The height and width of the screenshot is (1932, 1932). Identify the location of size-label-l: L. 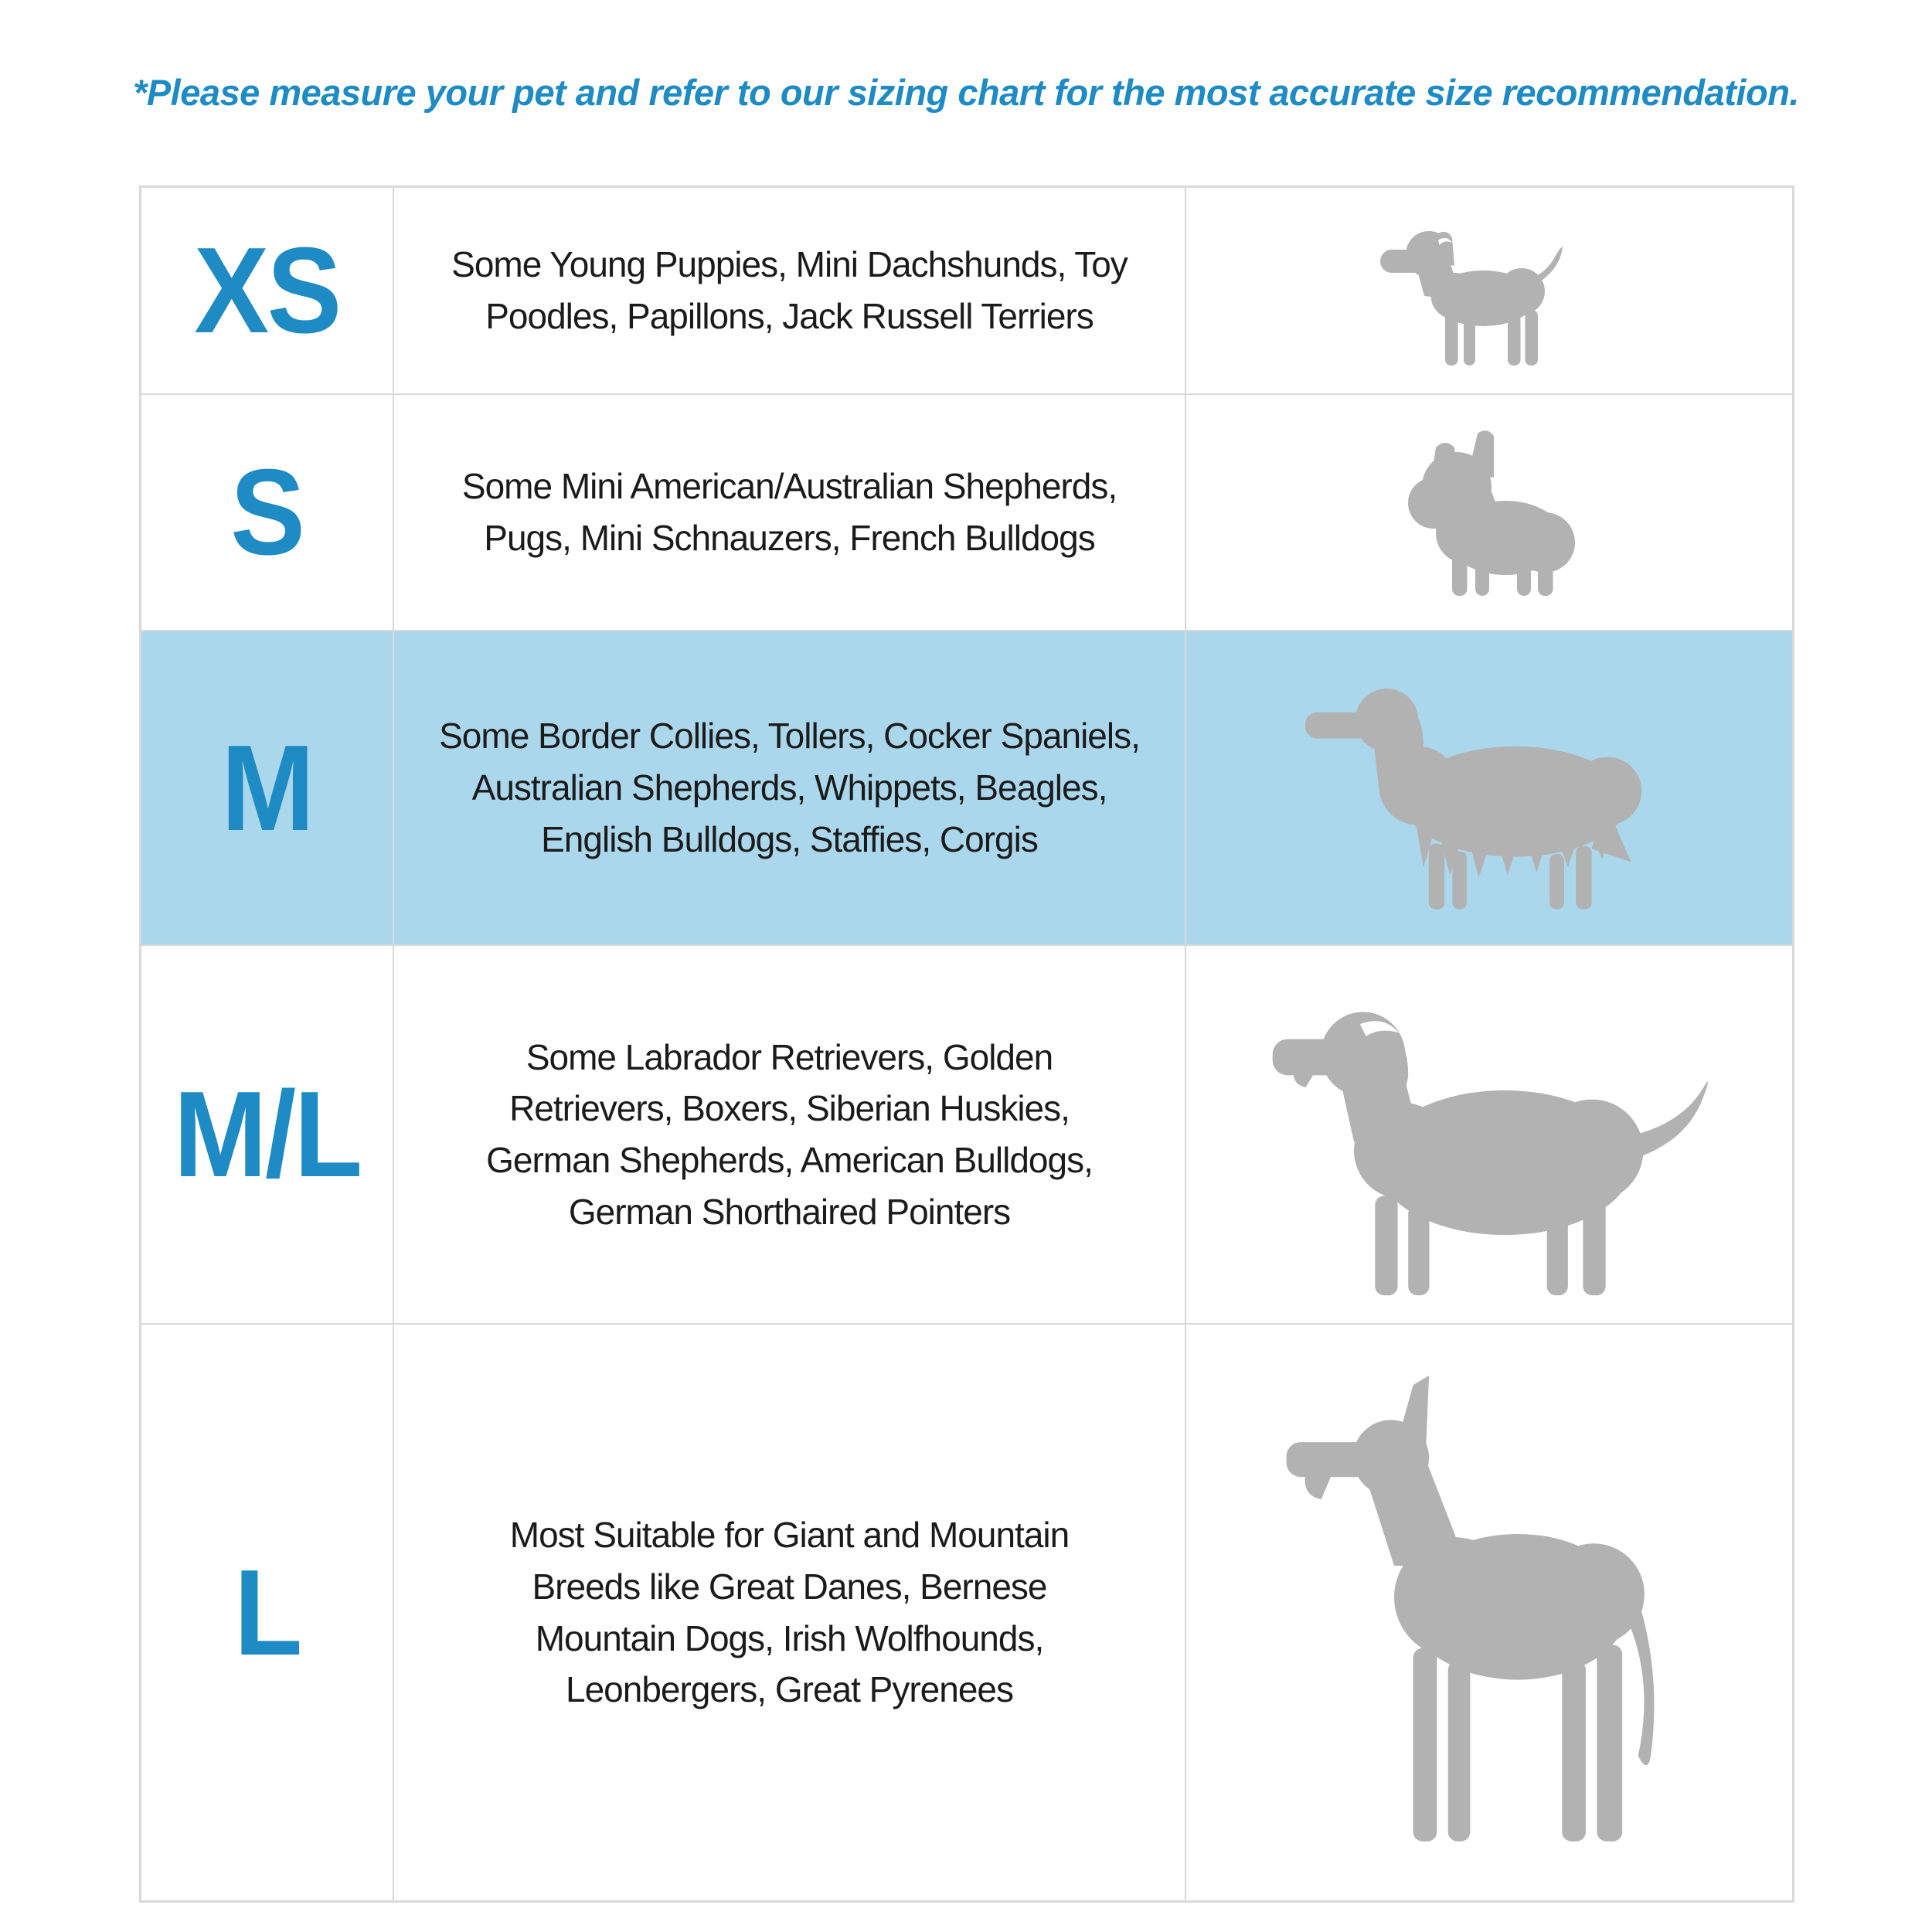
(268, 1613).